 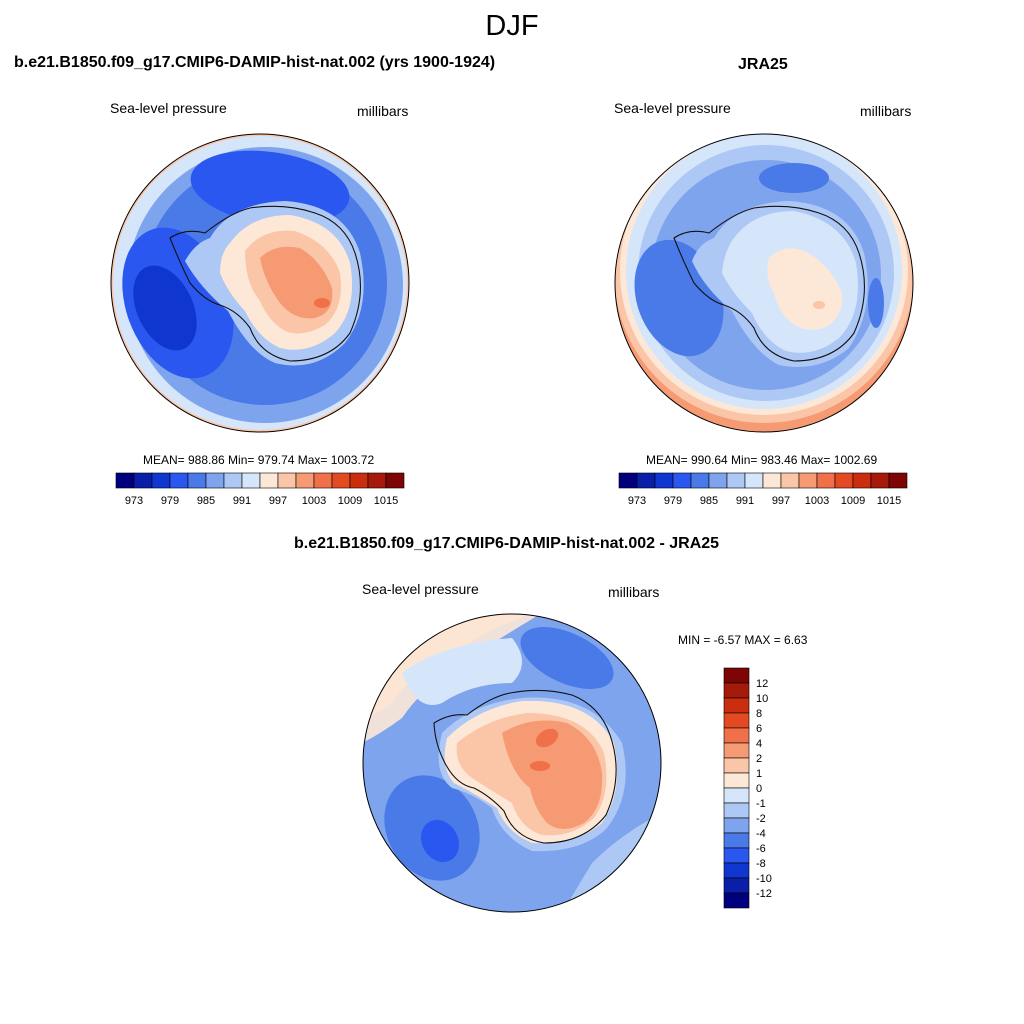 What do you see at coordinates (759, 729) in the screenshot?
I see `colorbar-tick-label: 6` at bounding box center [759, 729].